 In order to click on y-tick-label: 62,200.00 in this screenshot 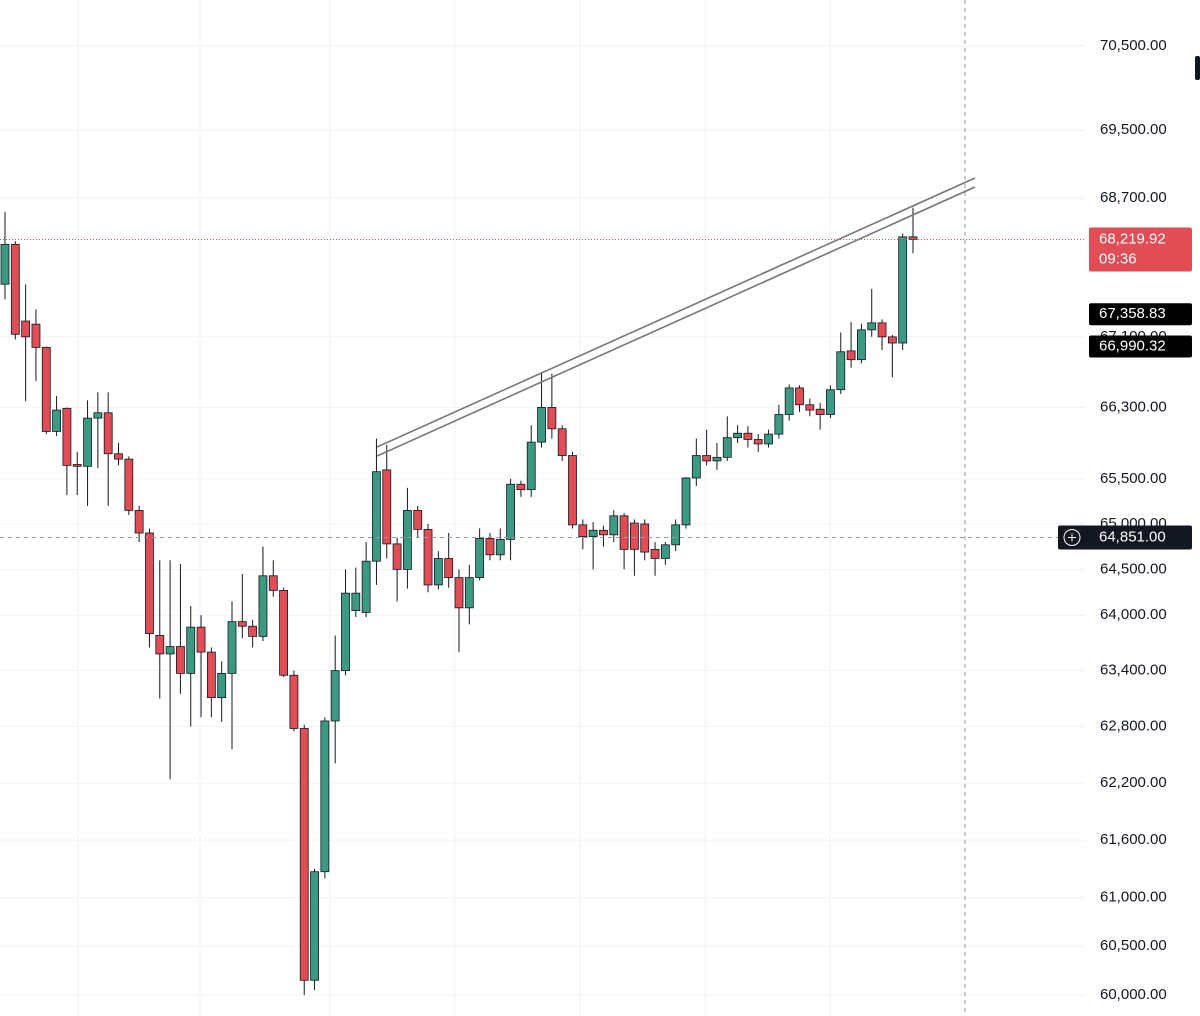, I will do `click(1133, 782)`.